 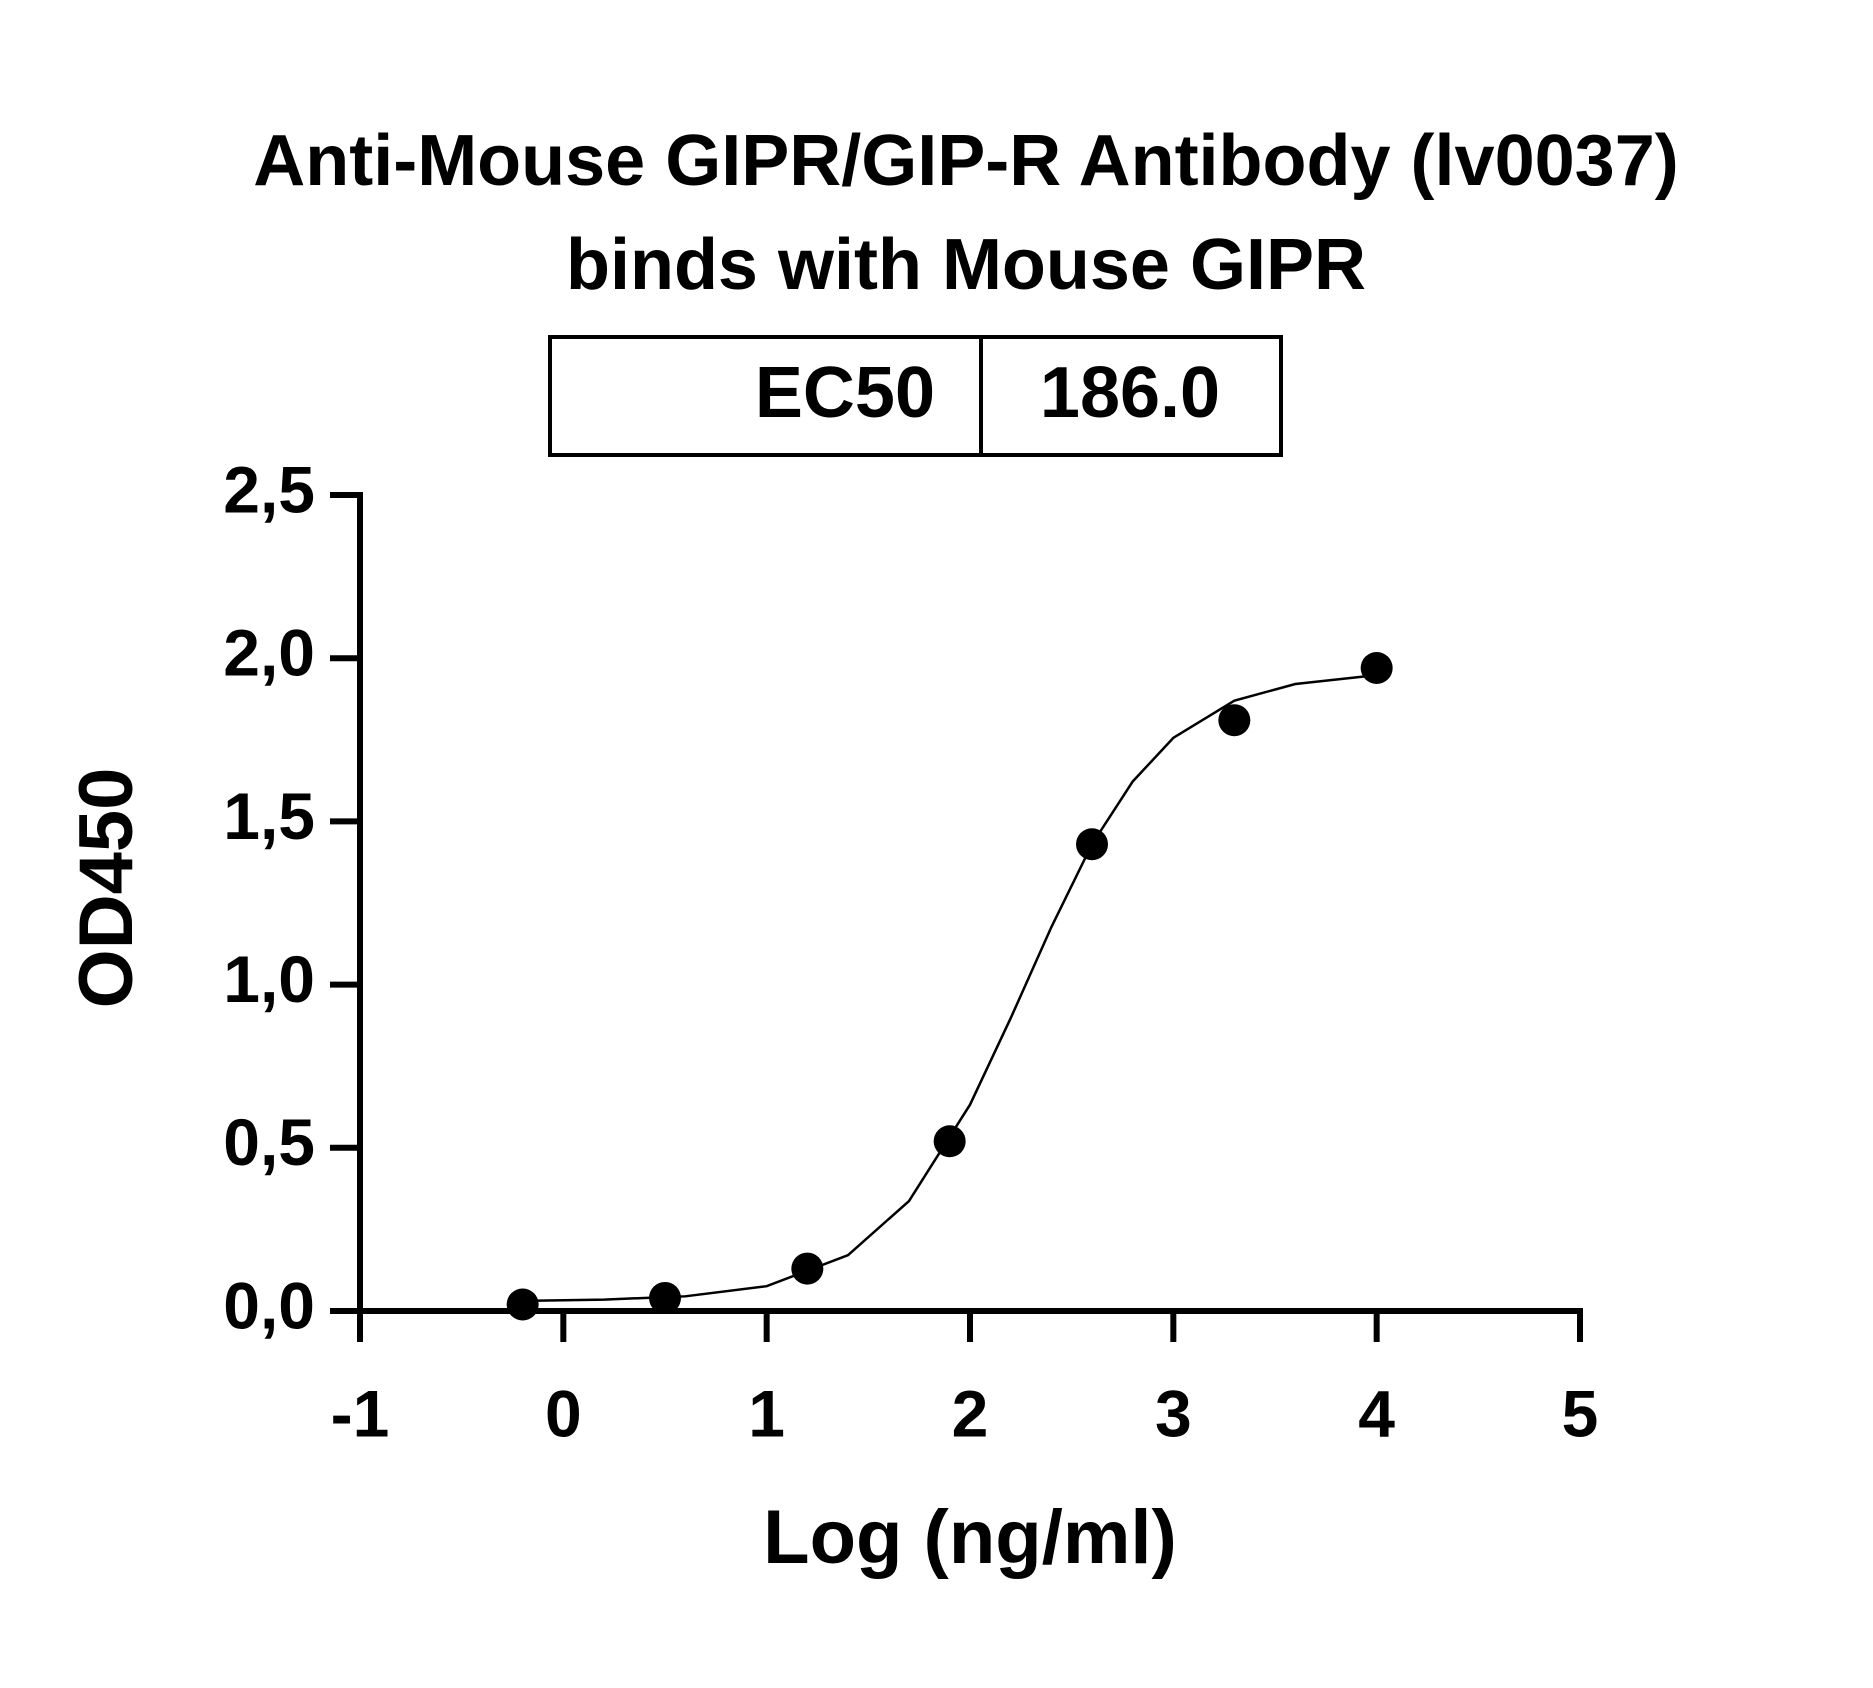 I want to click on y-axis-title: OD450, so click(x=106, y=888).